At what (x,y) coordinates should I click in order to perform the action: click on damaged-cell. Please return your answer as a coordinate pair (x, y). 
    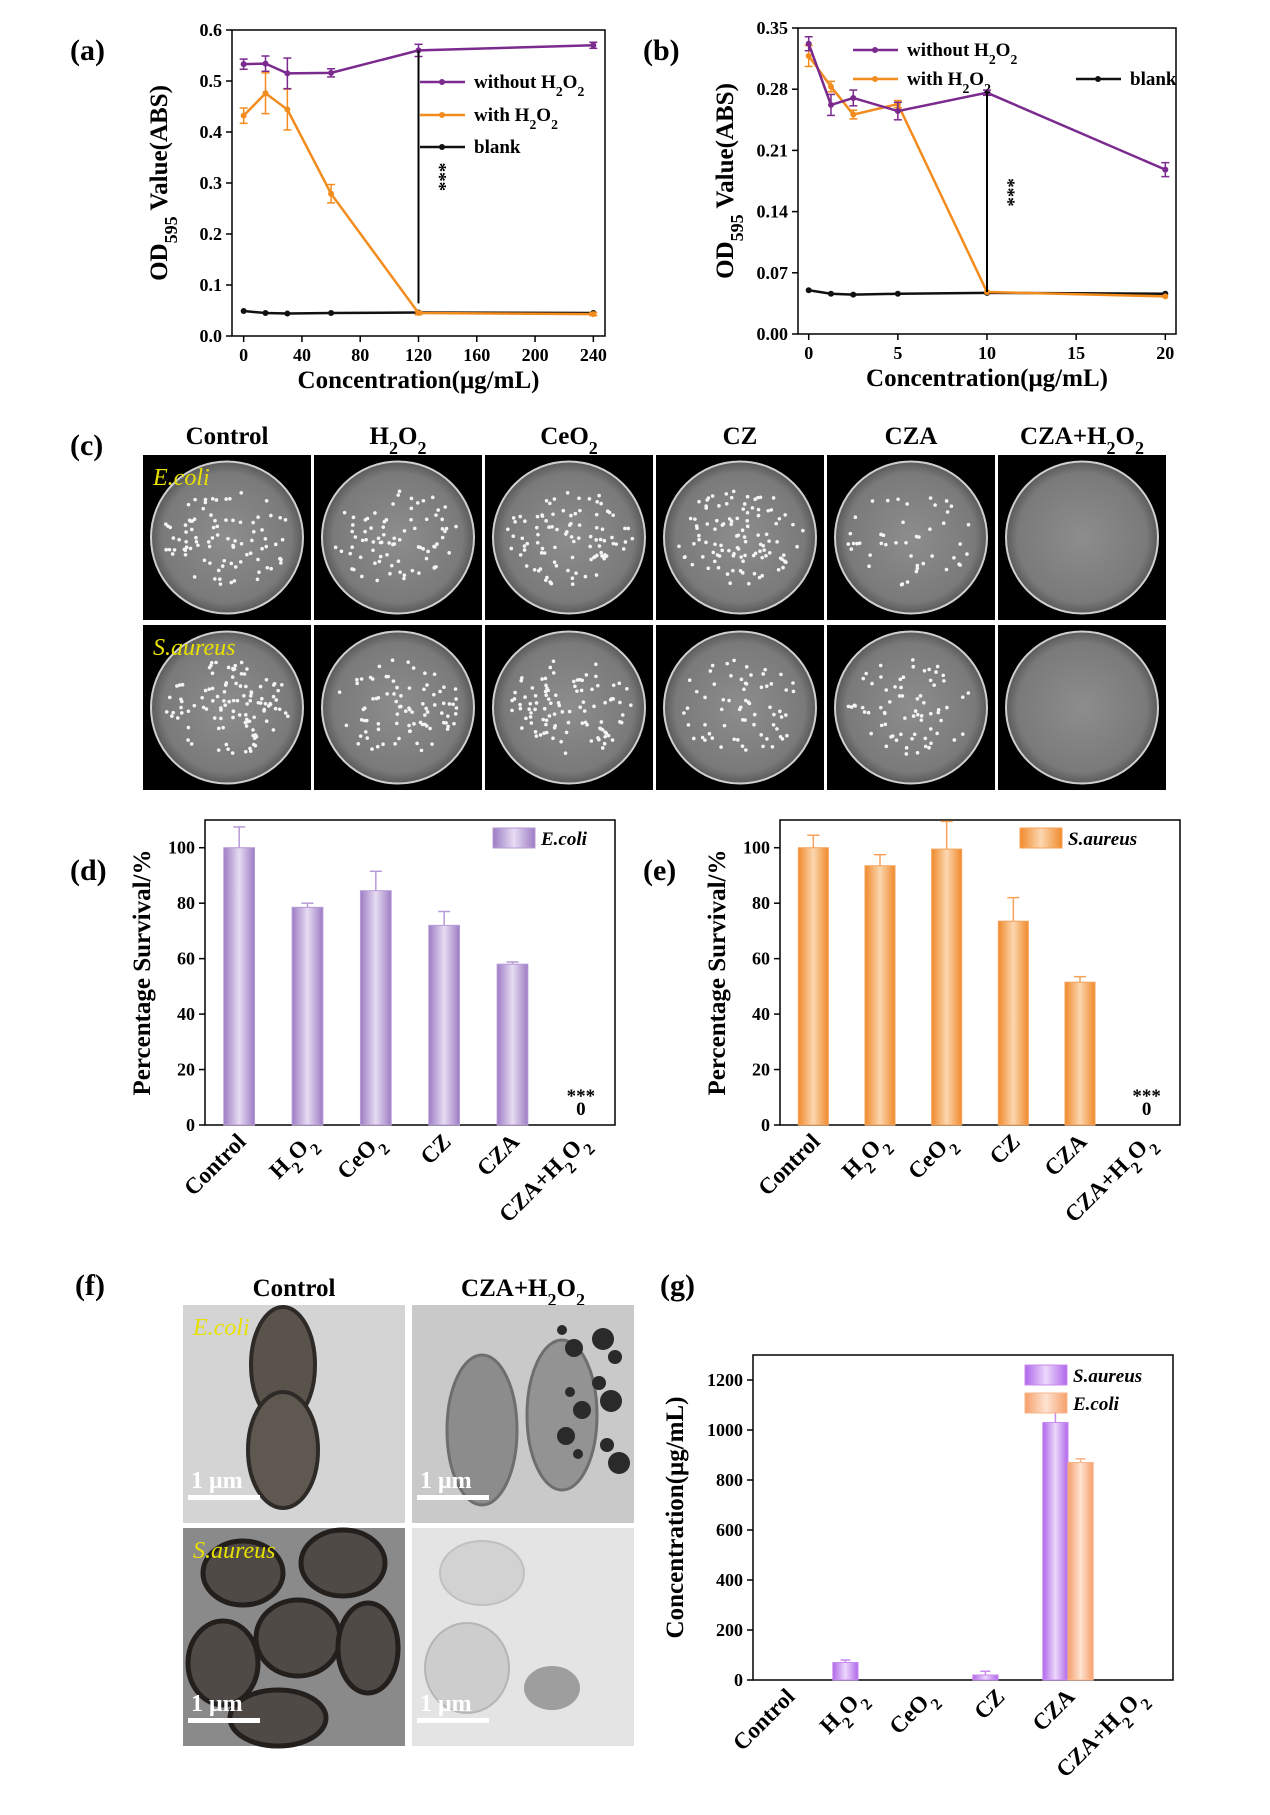
    Looking at the image, I should click on (467, 1668).